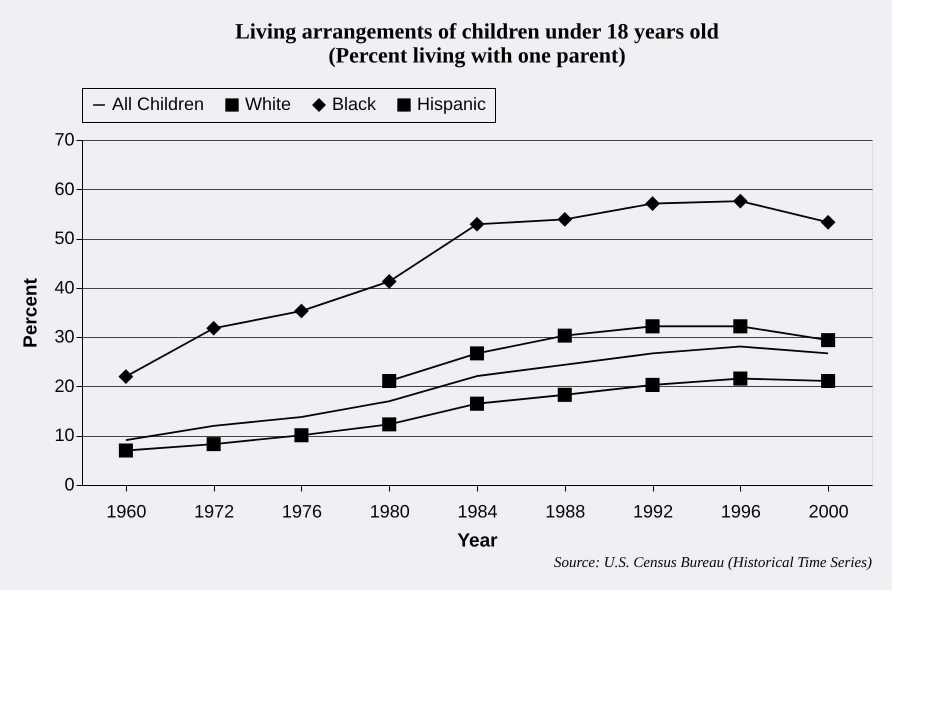 This screenshot has height=723, width=949. I want to click on text: (Percent living with one parent), so click(477, 55).